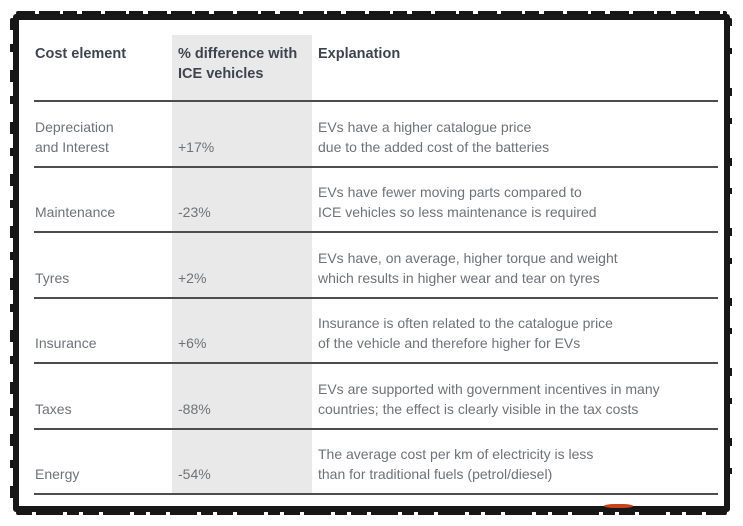  What do you see at coordinates (618, 506) in the screenshot?
I see `red-scan-artifact` at bounding box center [618, 506].